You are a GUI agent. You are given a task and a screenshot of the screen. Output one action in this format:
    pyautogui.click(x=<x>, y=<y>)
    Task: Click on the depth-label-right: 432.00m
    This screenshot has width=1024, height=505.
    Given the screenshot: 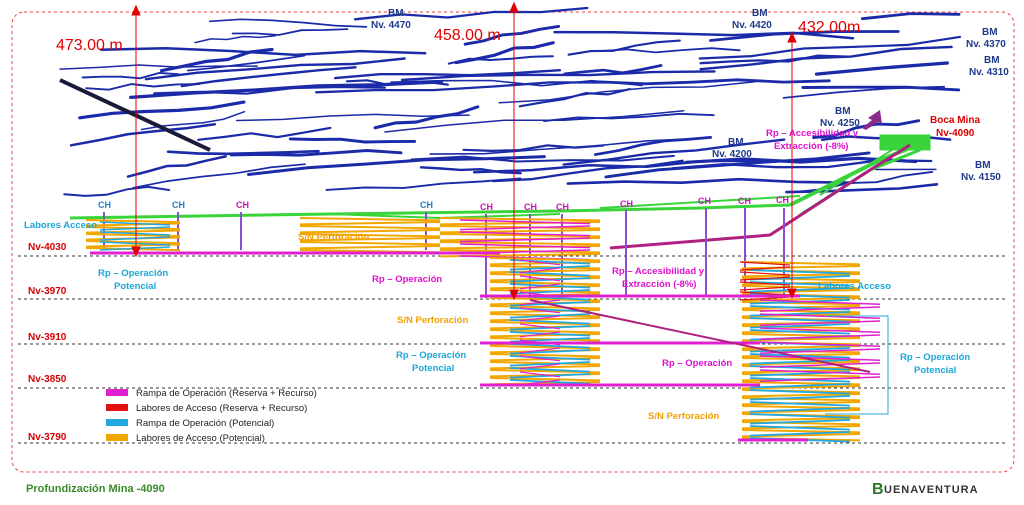 What is the action you would take?
    pyautogui.click(x=829, y=27)
    